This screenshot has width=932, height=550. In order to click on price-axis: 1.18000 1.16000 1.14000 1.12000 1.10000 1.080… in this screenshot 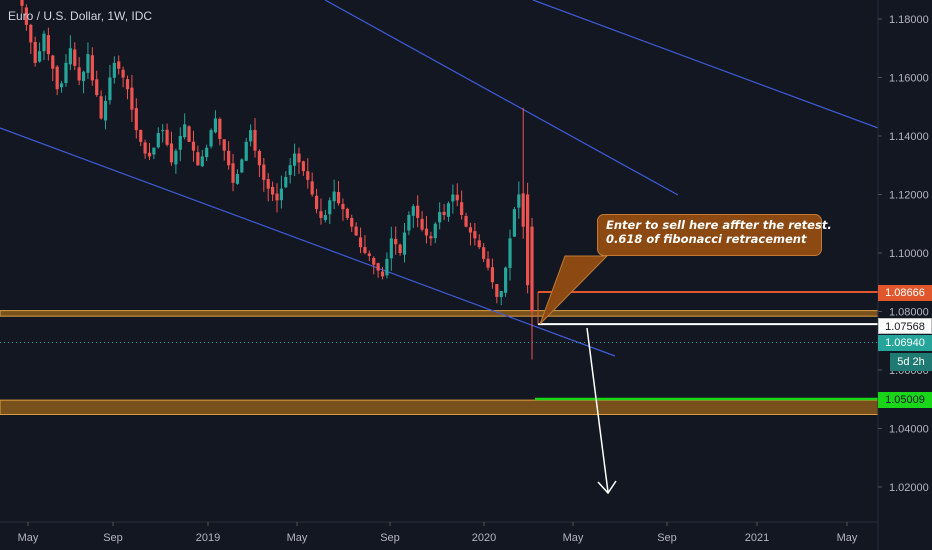, I will do `click(903, 275)`.